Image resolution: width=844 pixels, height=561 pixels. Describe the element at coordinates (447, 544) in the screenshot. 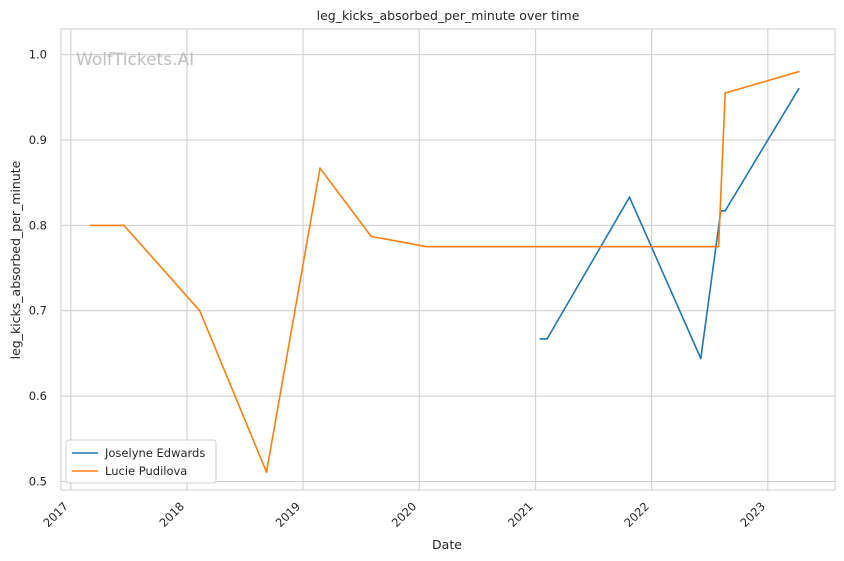

I see `x-axis-label: Date` at that location.